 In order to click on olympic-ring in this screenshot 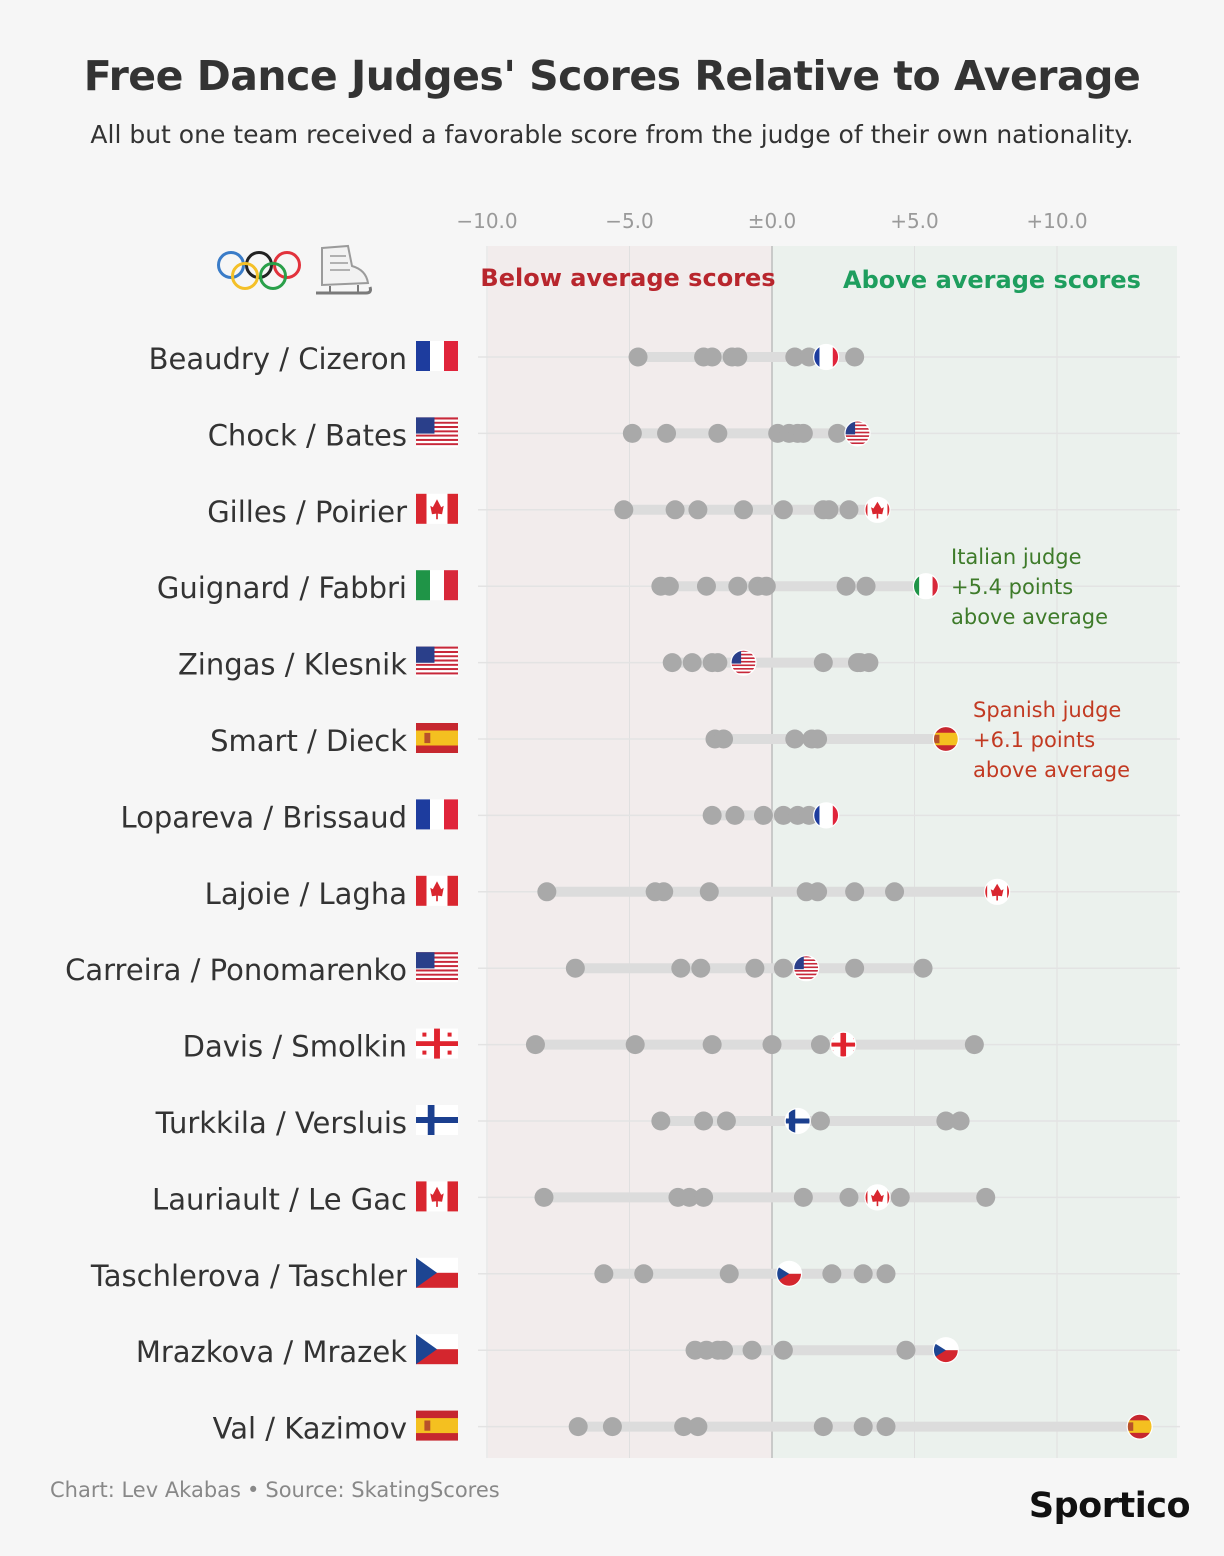, I will do `click(245, 276)`.